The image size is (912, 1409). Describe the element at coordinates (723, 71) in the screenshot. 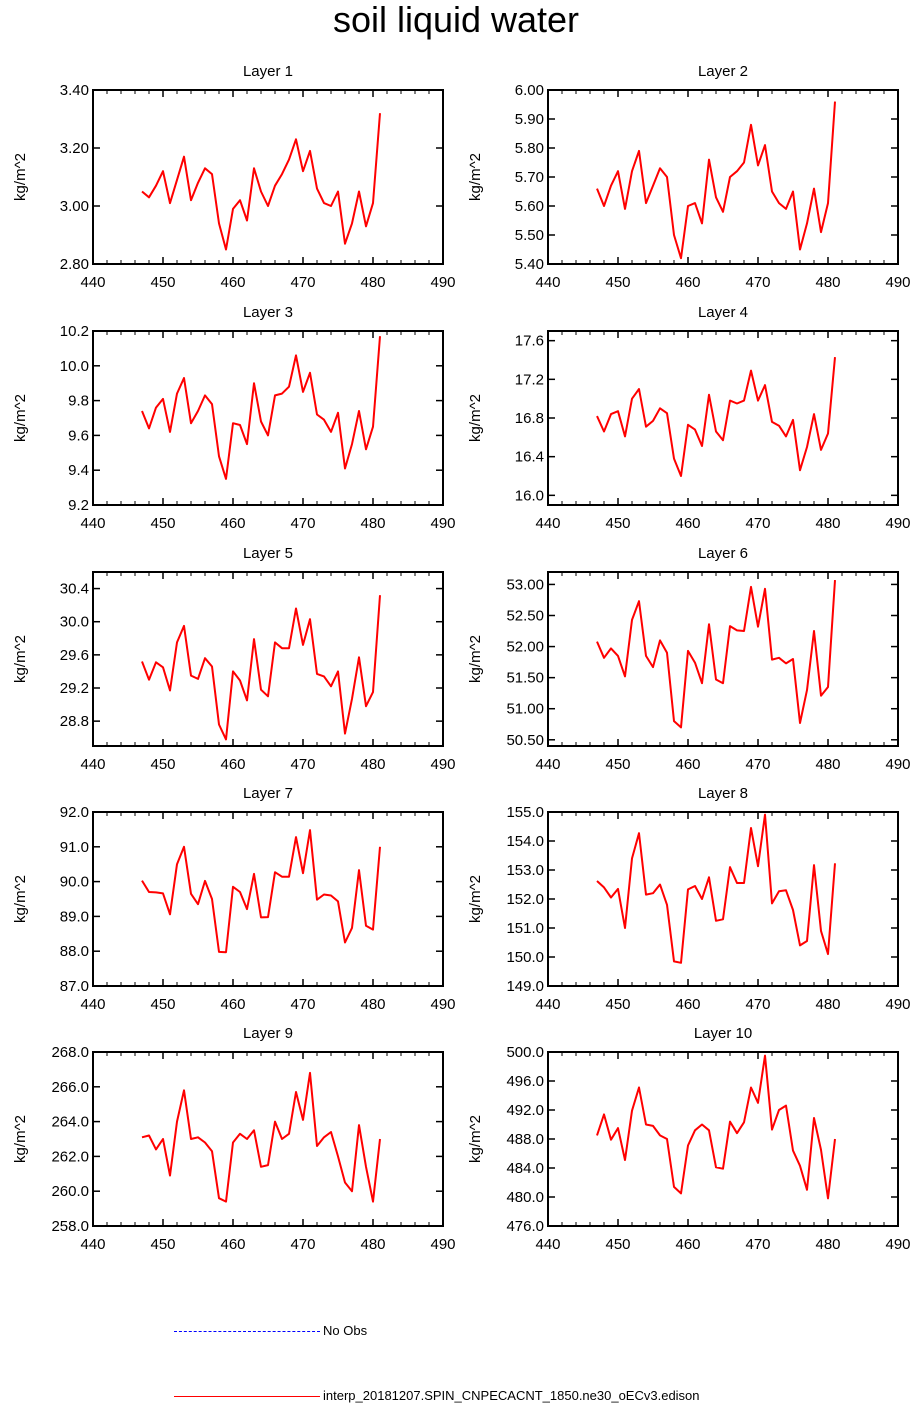

I see `chart-title: Layer 2` at that location.